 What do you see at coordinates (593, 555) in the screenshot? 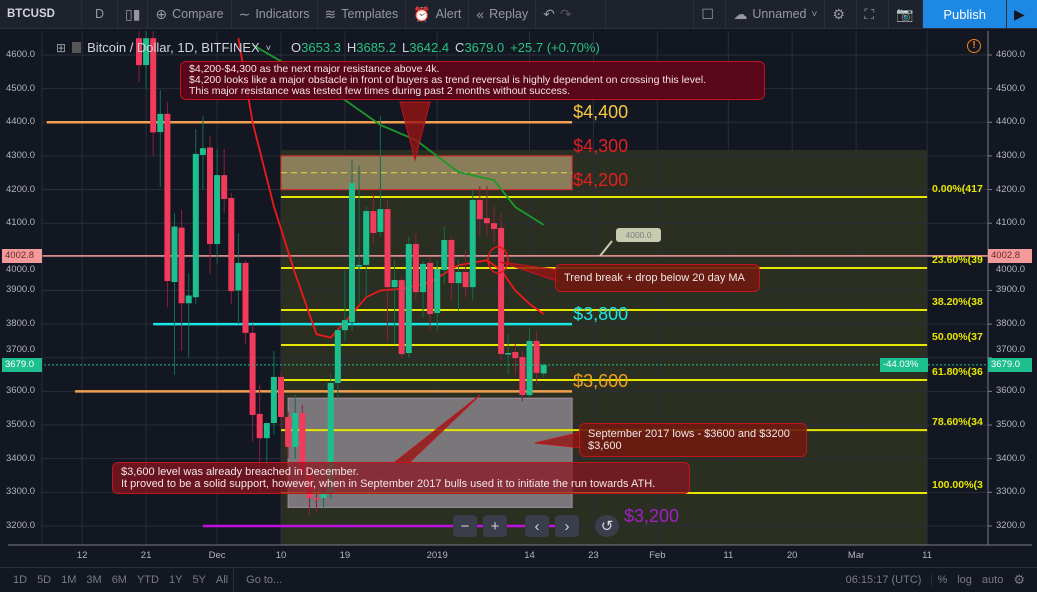
I see `time-tick: 23` at bounding box center [593, 555].